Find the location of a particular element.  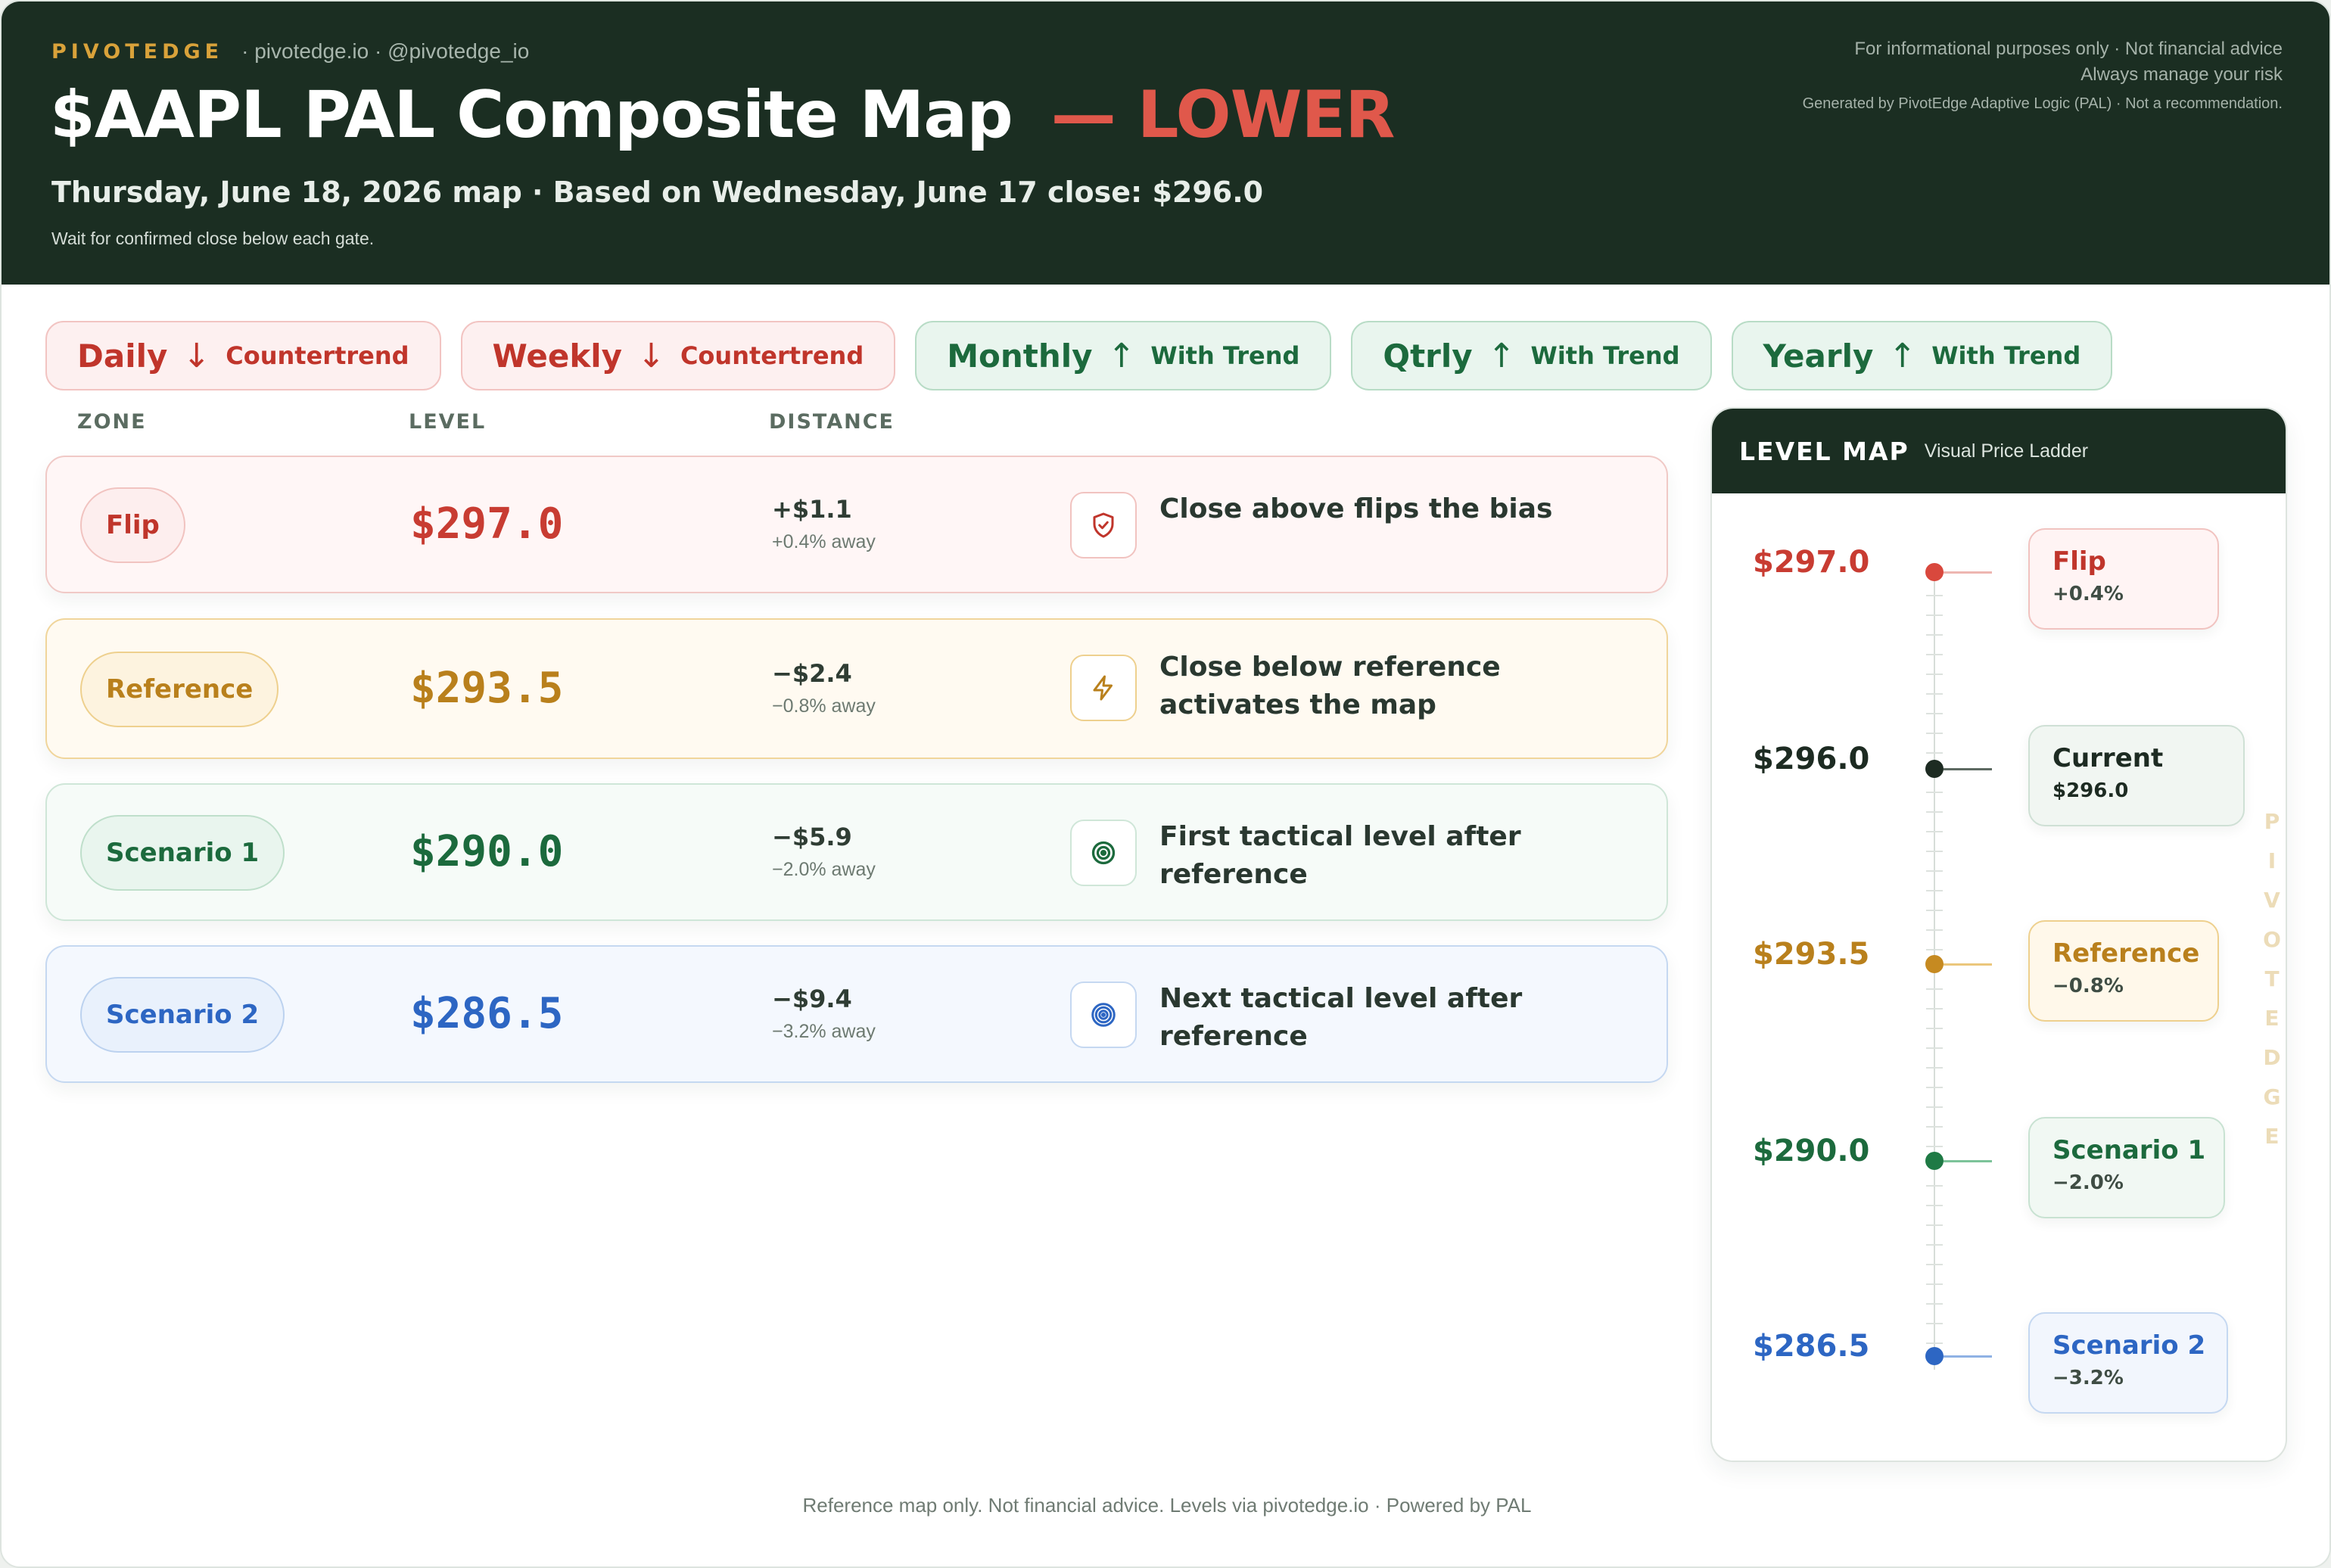

level-map-subtitle: Visual Price Ladder is located at coordinates (2006, 451).